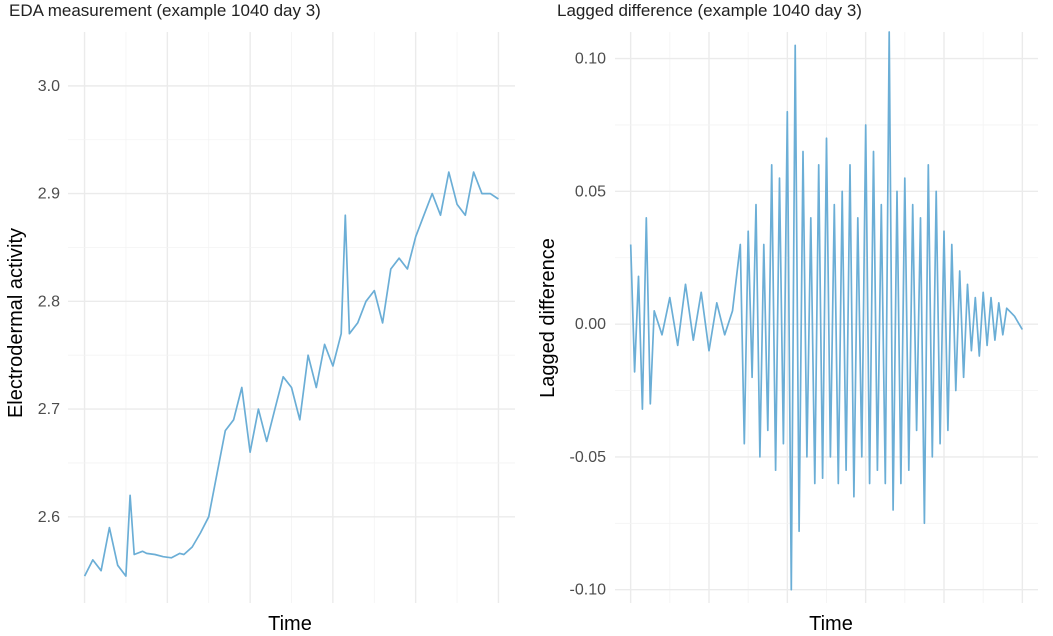 The image size is (1053, 636). I want to click on eda-y-tick-label: 2.8, so click(49, 301).